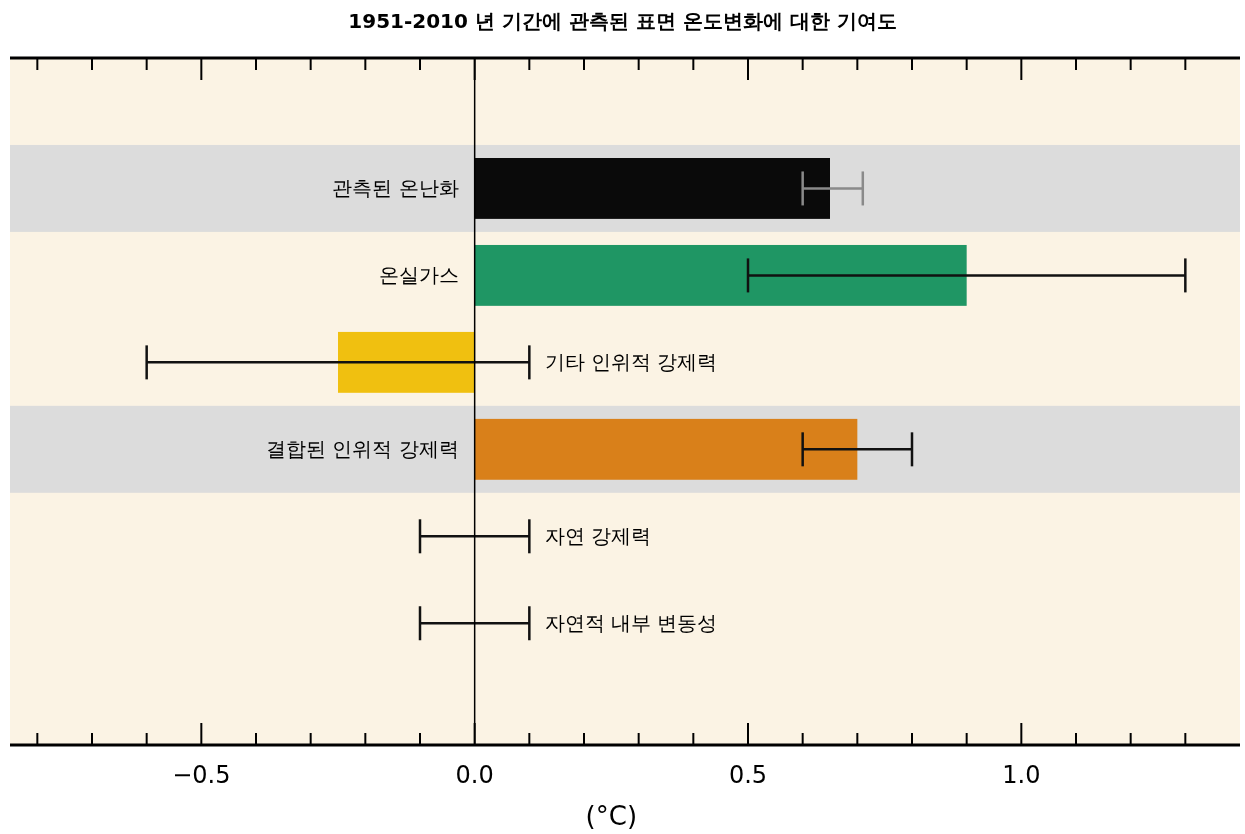  Describe the element at coordinates (631, 623) in the screenshot. I see `y-tick-label: 자연적 내부 변동성` at that location.